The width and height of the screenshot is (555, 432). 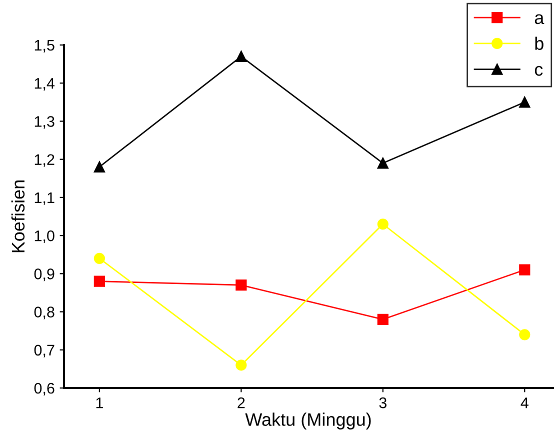 I want to click on legend-label: a, so click(x=539, y=19).